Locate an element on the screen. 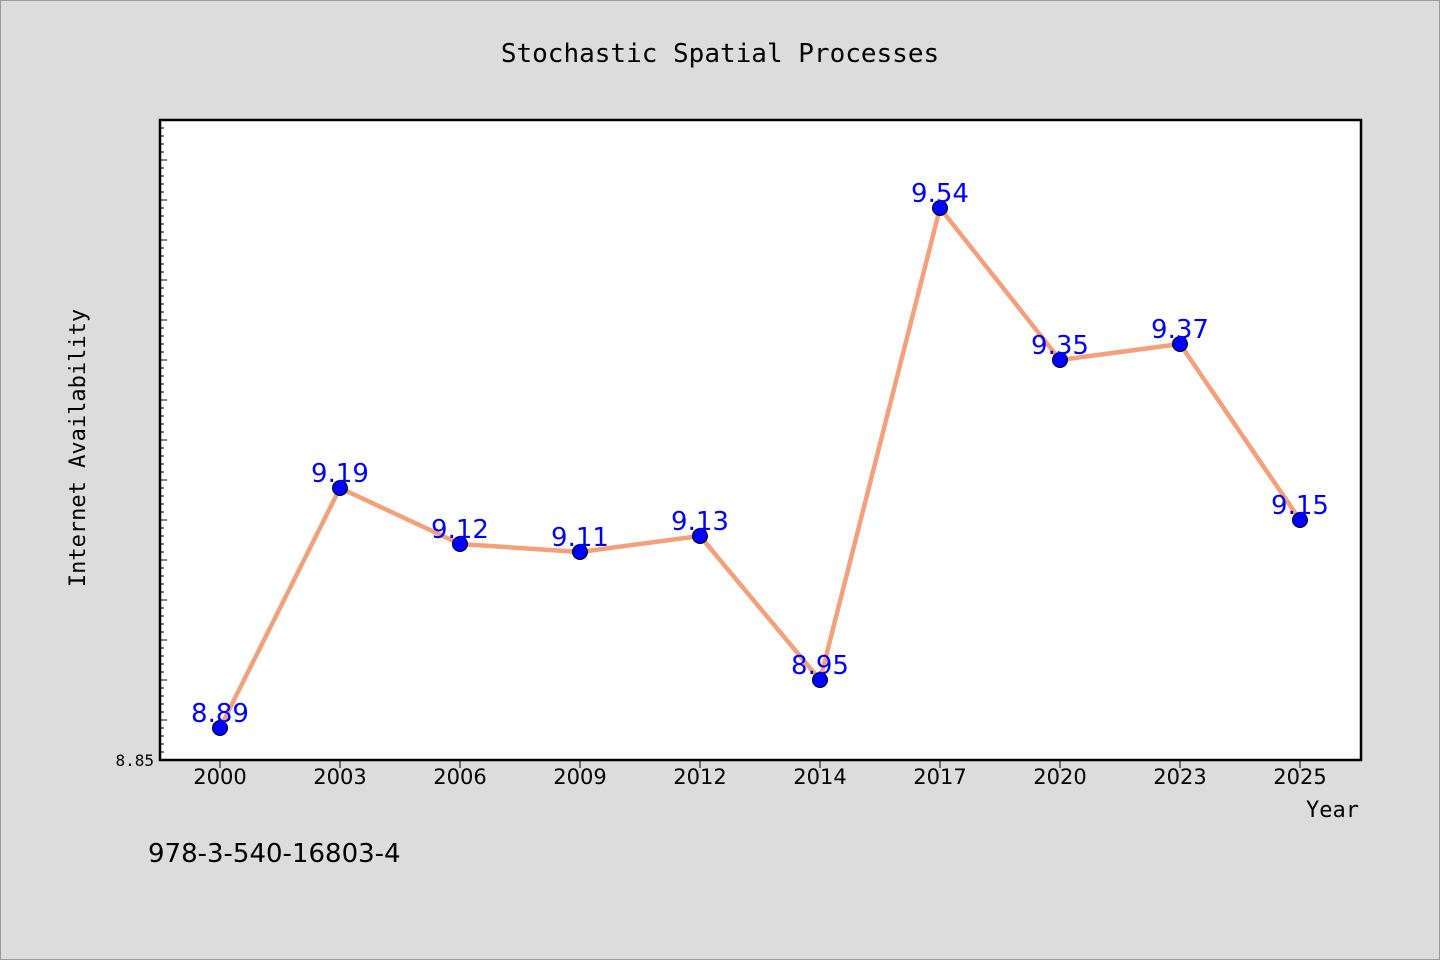 Image resolution: width=1440 pixels, height=960 pixels. x-tick-label: 2003 is located at coordinates (339, 777).